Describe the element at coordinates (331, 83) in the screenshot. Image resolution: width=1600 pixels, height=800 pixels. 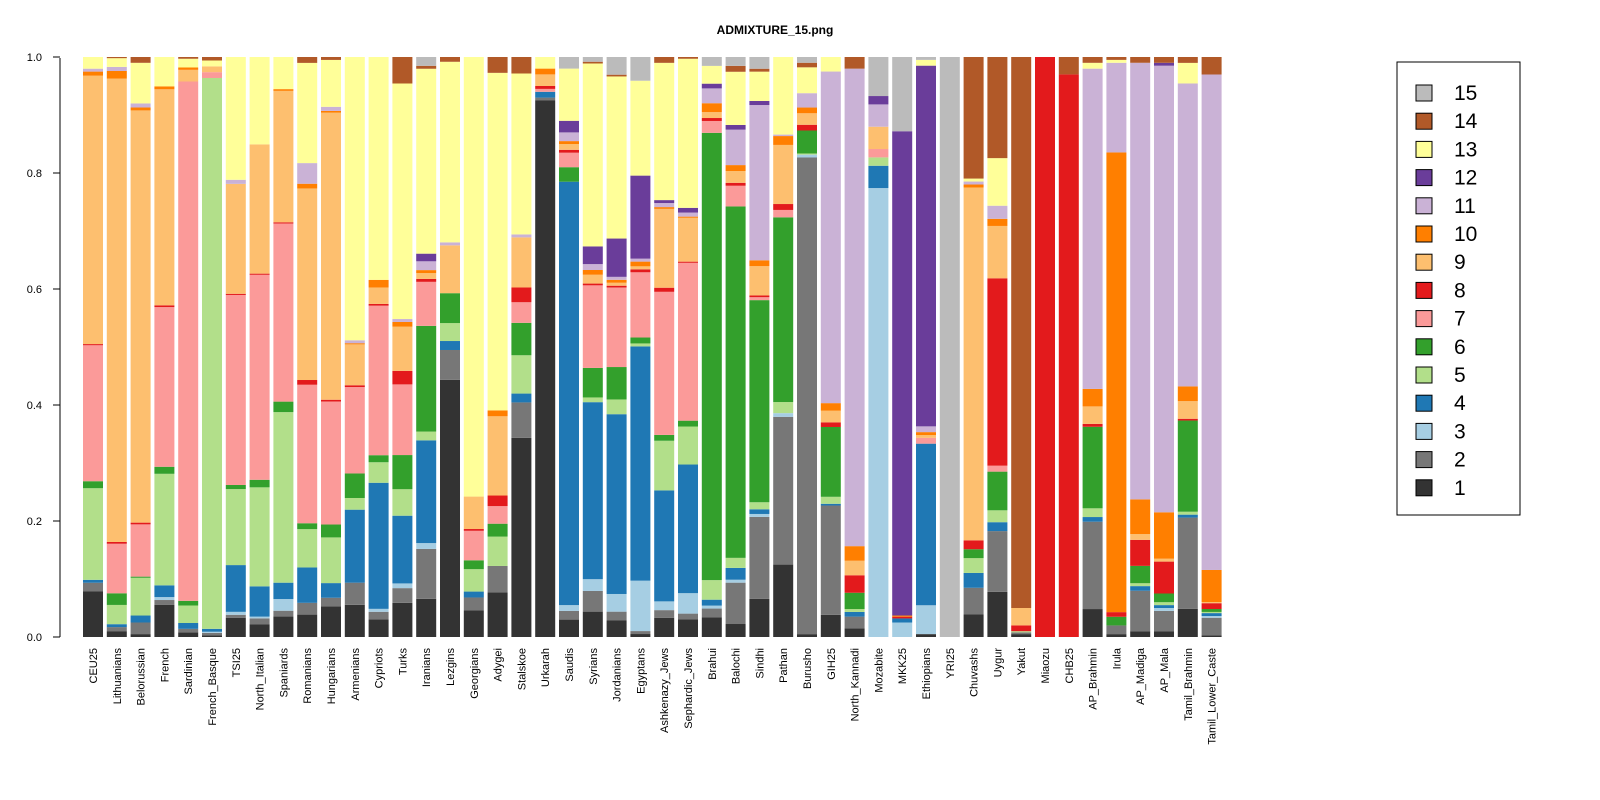
I see `bar-segment-Hungarians-k13` at that location.